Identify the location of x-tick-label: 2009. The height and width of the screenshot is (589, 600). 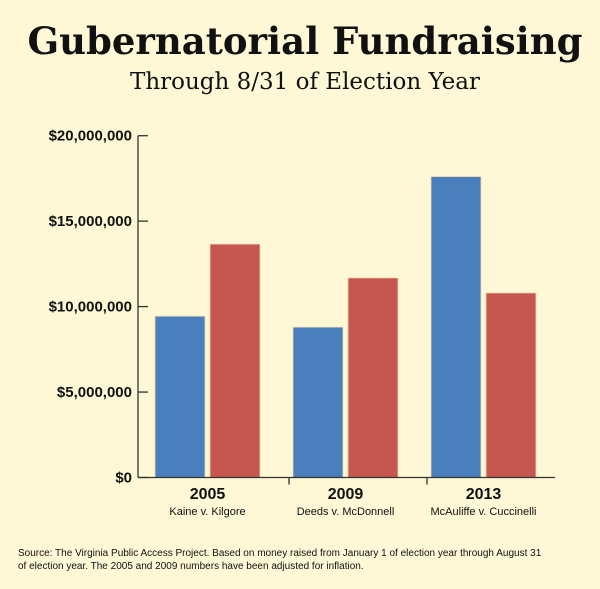
(346, 494).